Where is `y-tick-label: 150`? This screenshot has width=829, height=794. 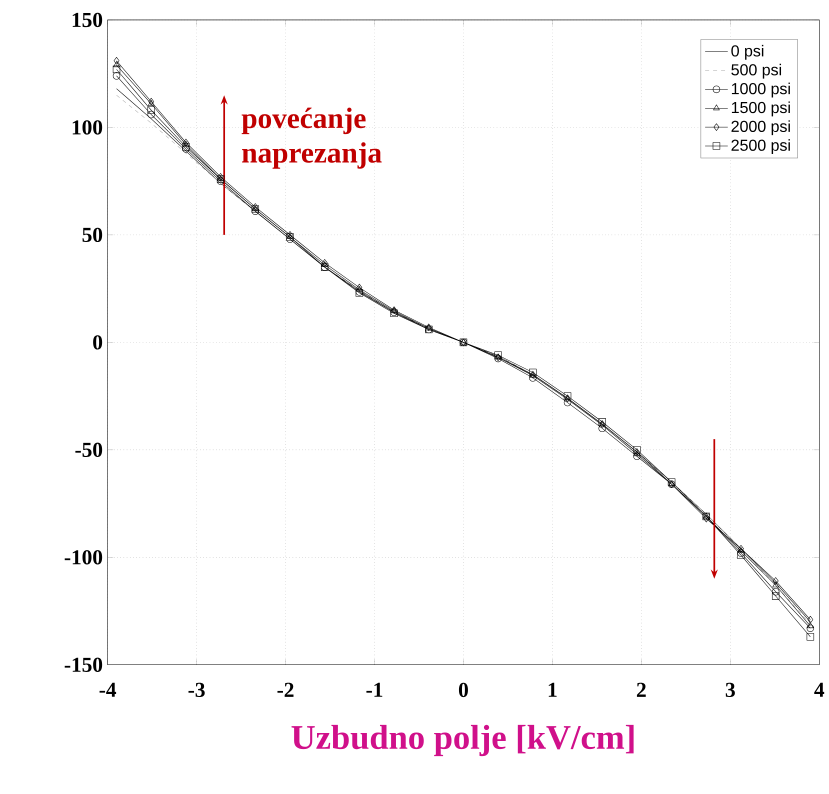 y-tick-label: 150 is located at coordinates (87, 19).